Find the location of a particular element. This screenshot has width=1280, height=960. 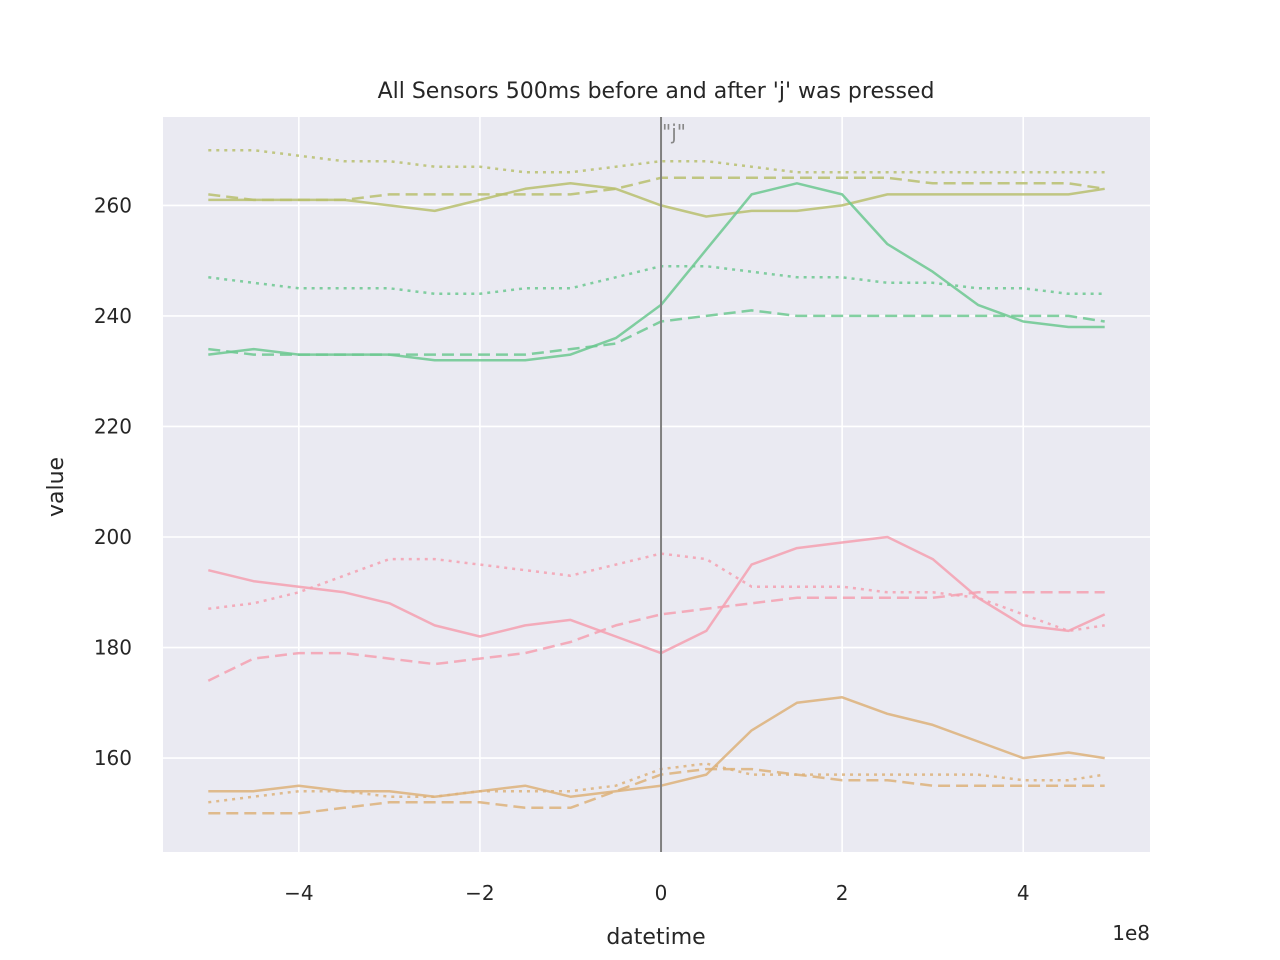

y-tick-label: 180 is located at coordinates (113, 648).